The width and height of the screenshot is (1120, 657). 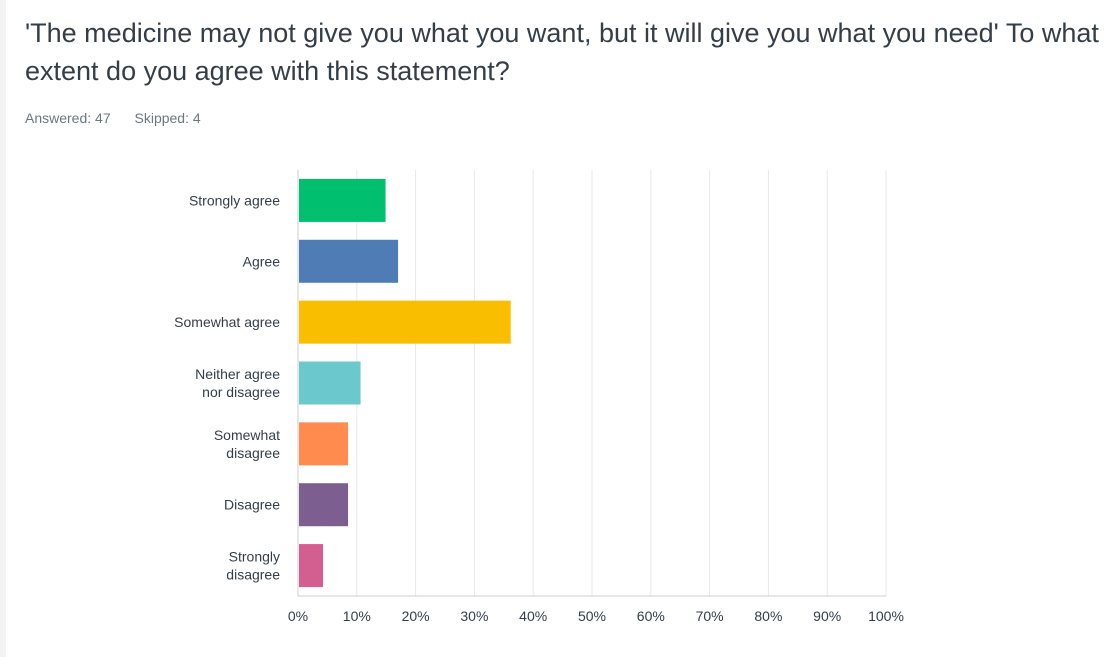 I want to click on y-category-label-line: Strongly agree, so click(x=234, y=200).